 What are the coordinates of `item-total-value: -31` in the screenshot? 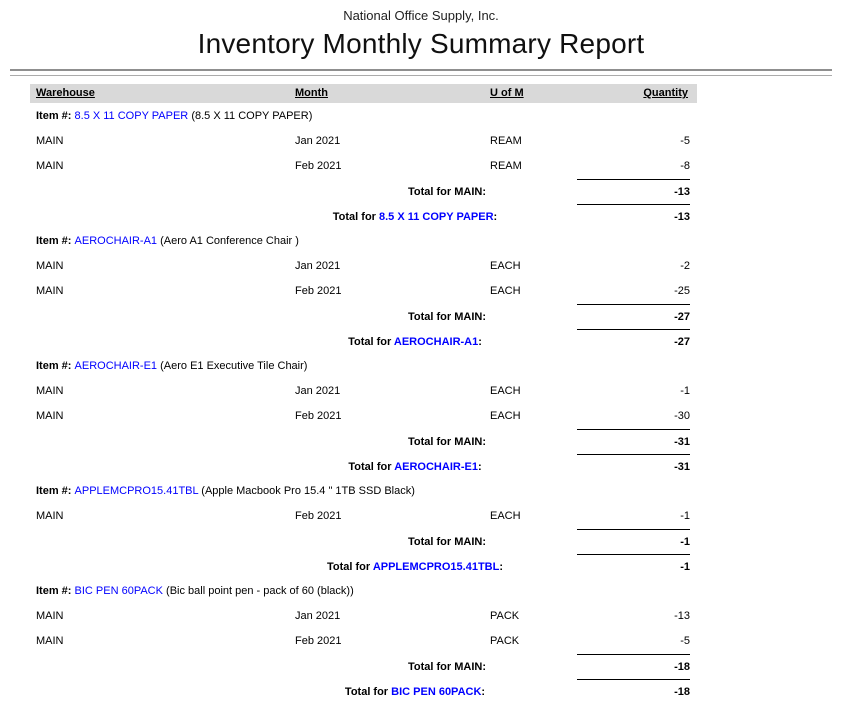 It's located at (682, 467).